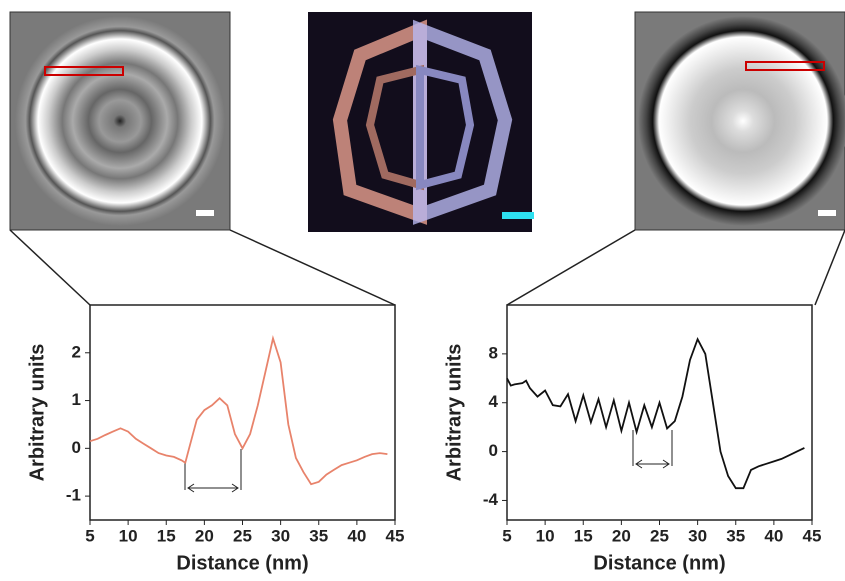  Describe the element at coordinates (120, 121) in the screenshot. I see `left-image` at that location.